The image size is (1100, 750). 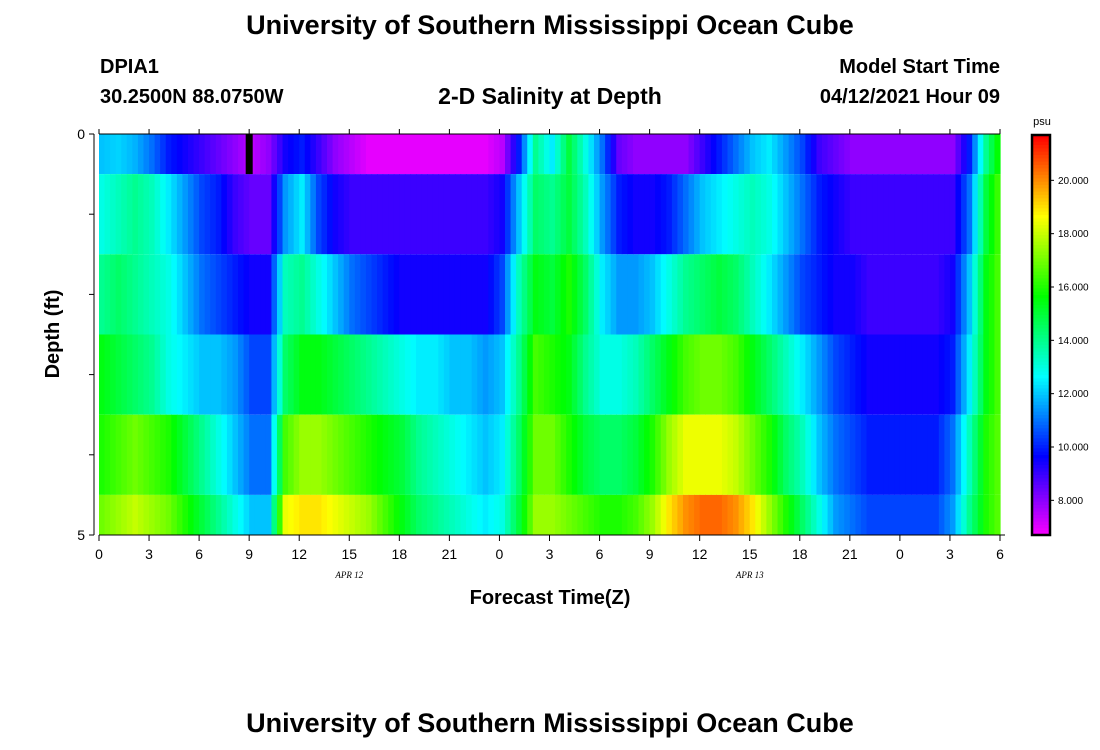 What do you see at coordinates (950, 554) in the screenshot?
I see `x-tick-label: 3` at bounding box center [950, 554].